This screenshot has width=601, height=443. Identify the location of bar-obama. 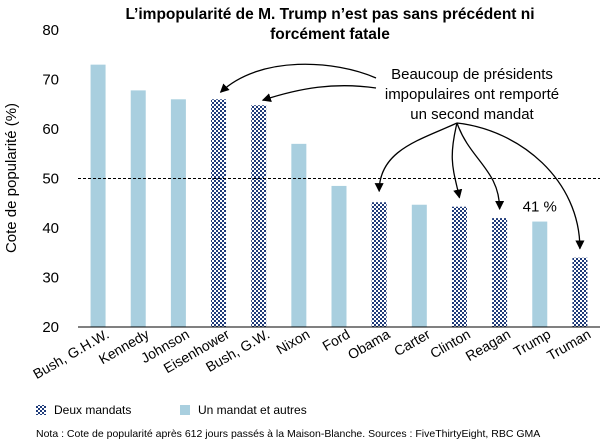
(379, 264).